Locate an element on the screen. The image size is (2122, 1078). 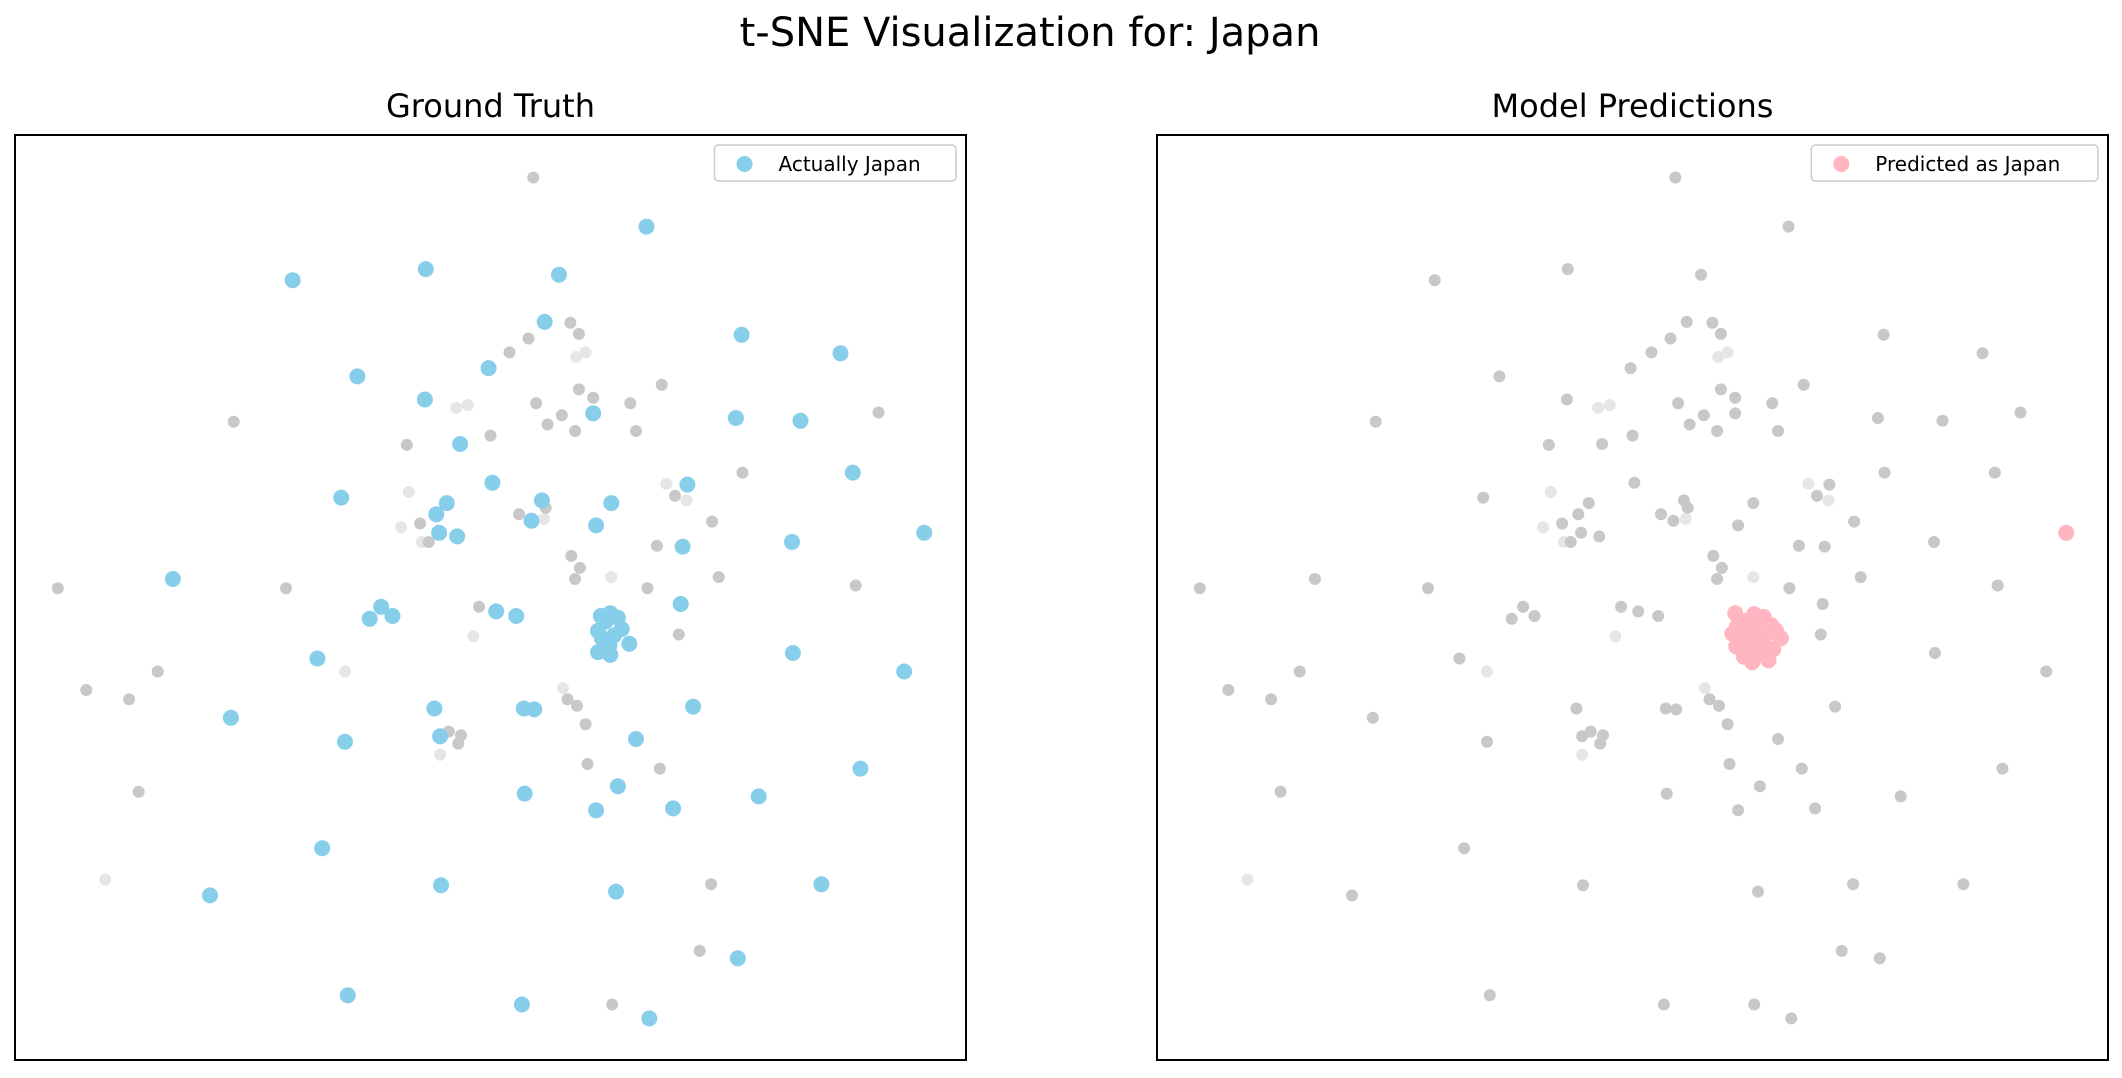
legend-label: Predicted as Japan is located at coordinates (1967, 164).